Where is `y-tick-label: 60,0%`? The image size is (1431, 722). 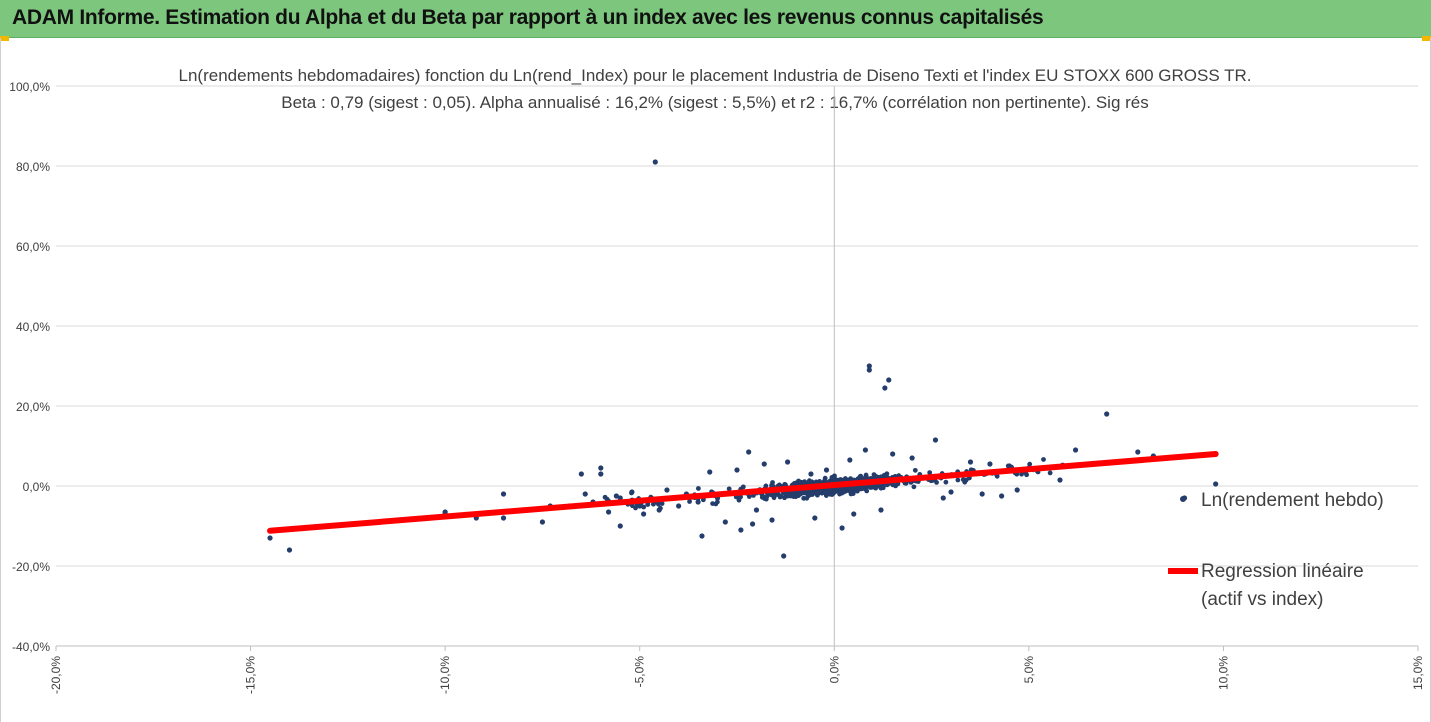
y-tick-label: 60,0% is located at coordinates (33, 247).